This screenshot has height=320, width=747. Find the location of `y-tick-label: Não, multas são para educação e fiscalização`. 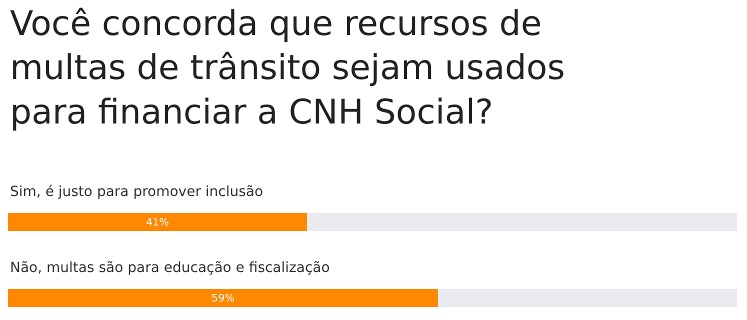

y-tick-label: Não, multas são para educação e fiscalização is located at coordinates (170, 268).